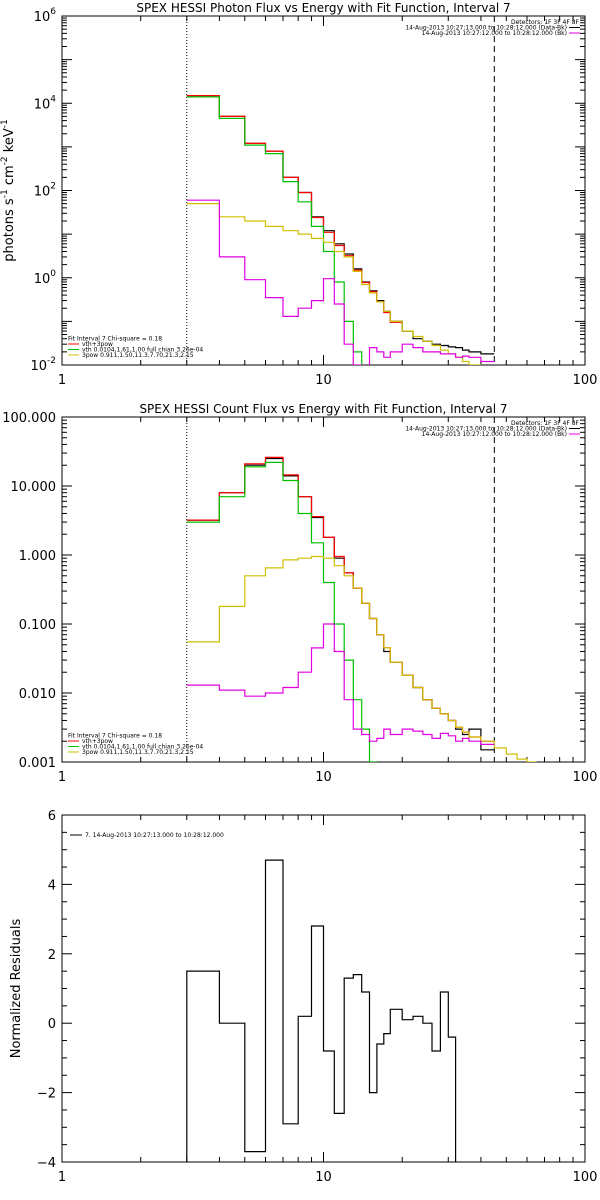 This screenshot has height=1200, width=600. I want to click on y-tick-label: 10⁰, so click(45, 278).